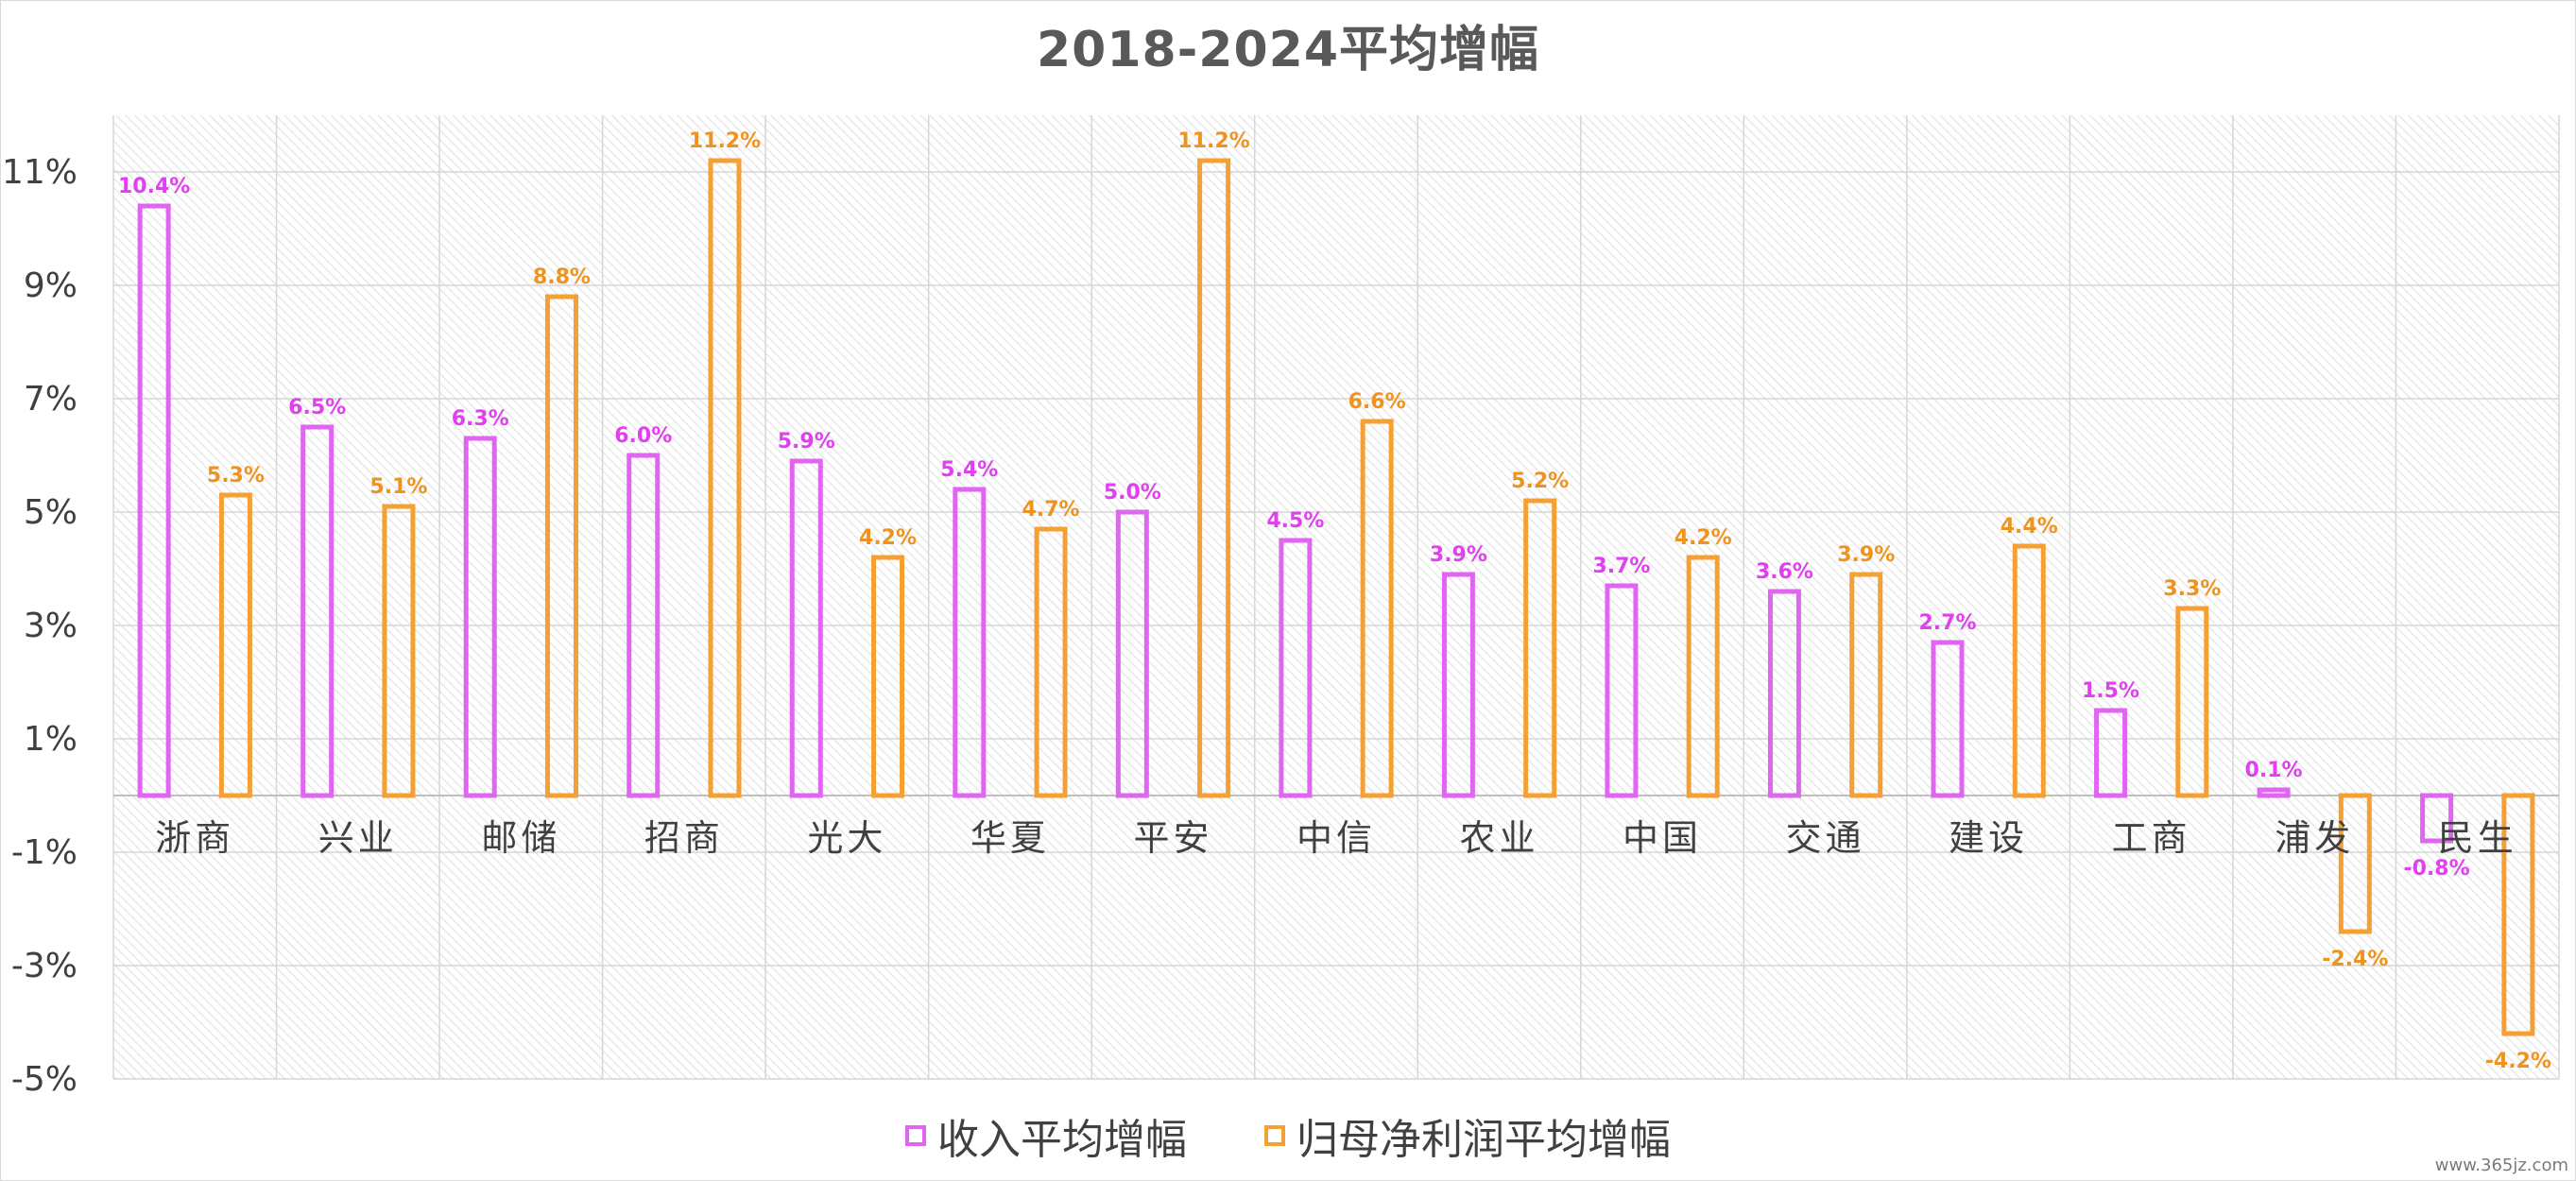 Image resolution: width=2576 pixels, height=1181 pixels. Describe the element at coordinates (1172, 838) in the screenshot. I see `x-tick-label: 平安` at that location.